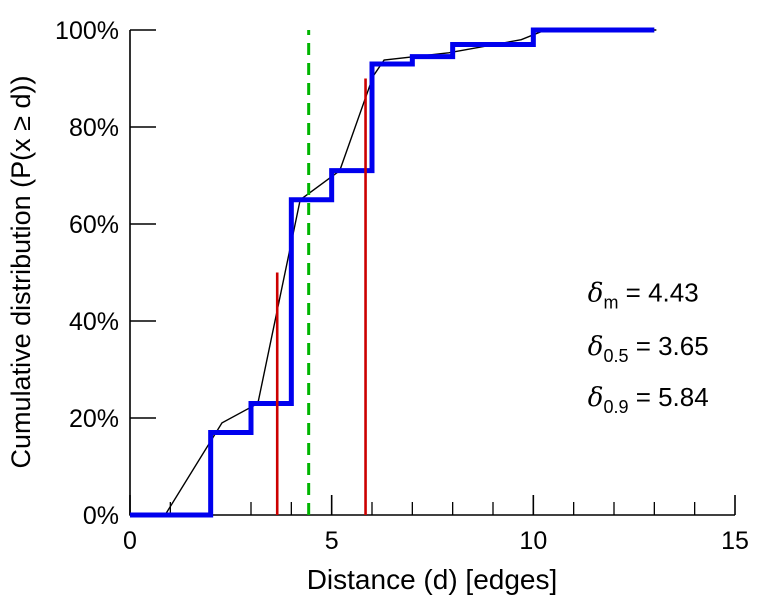 The width and height of the screenshot is (758, 600). What do you see at coordinates (94, 128) in the screenshot?
I see `y-tick-label: 80%` at bounding box center [94, 128].